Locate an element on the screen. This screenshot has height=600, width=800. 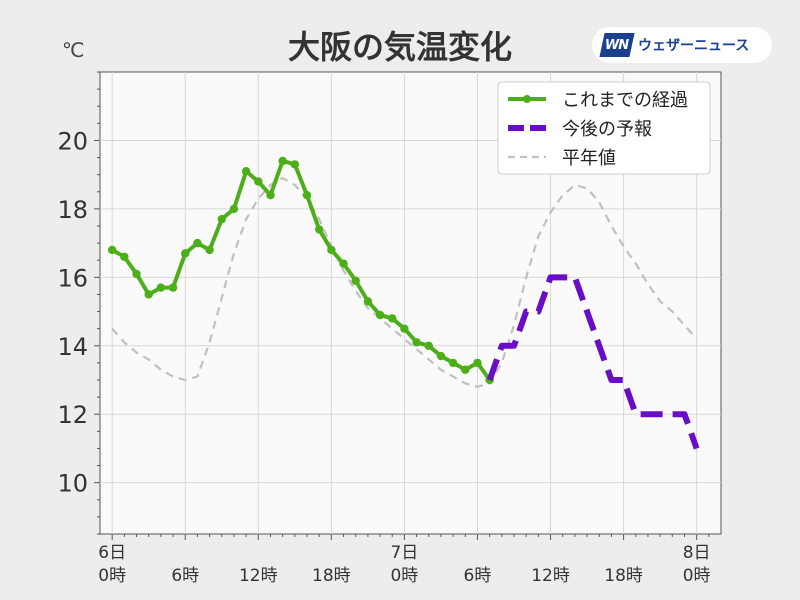
weathernews-logo-mark: WN is located at coordinates (617, 45).